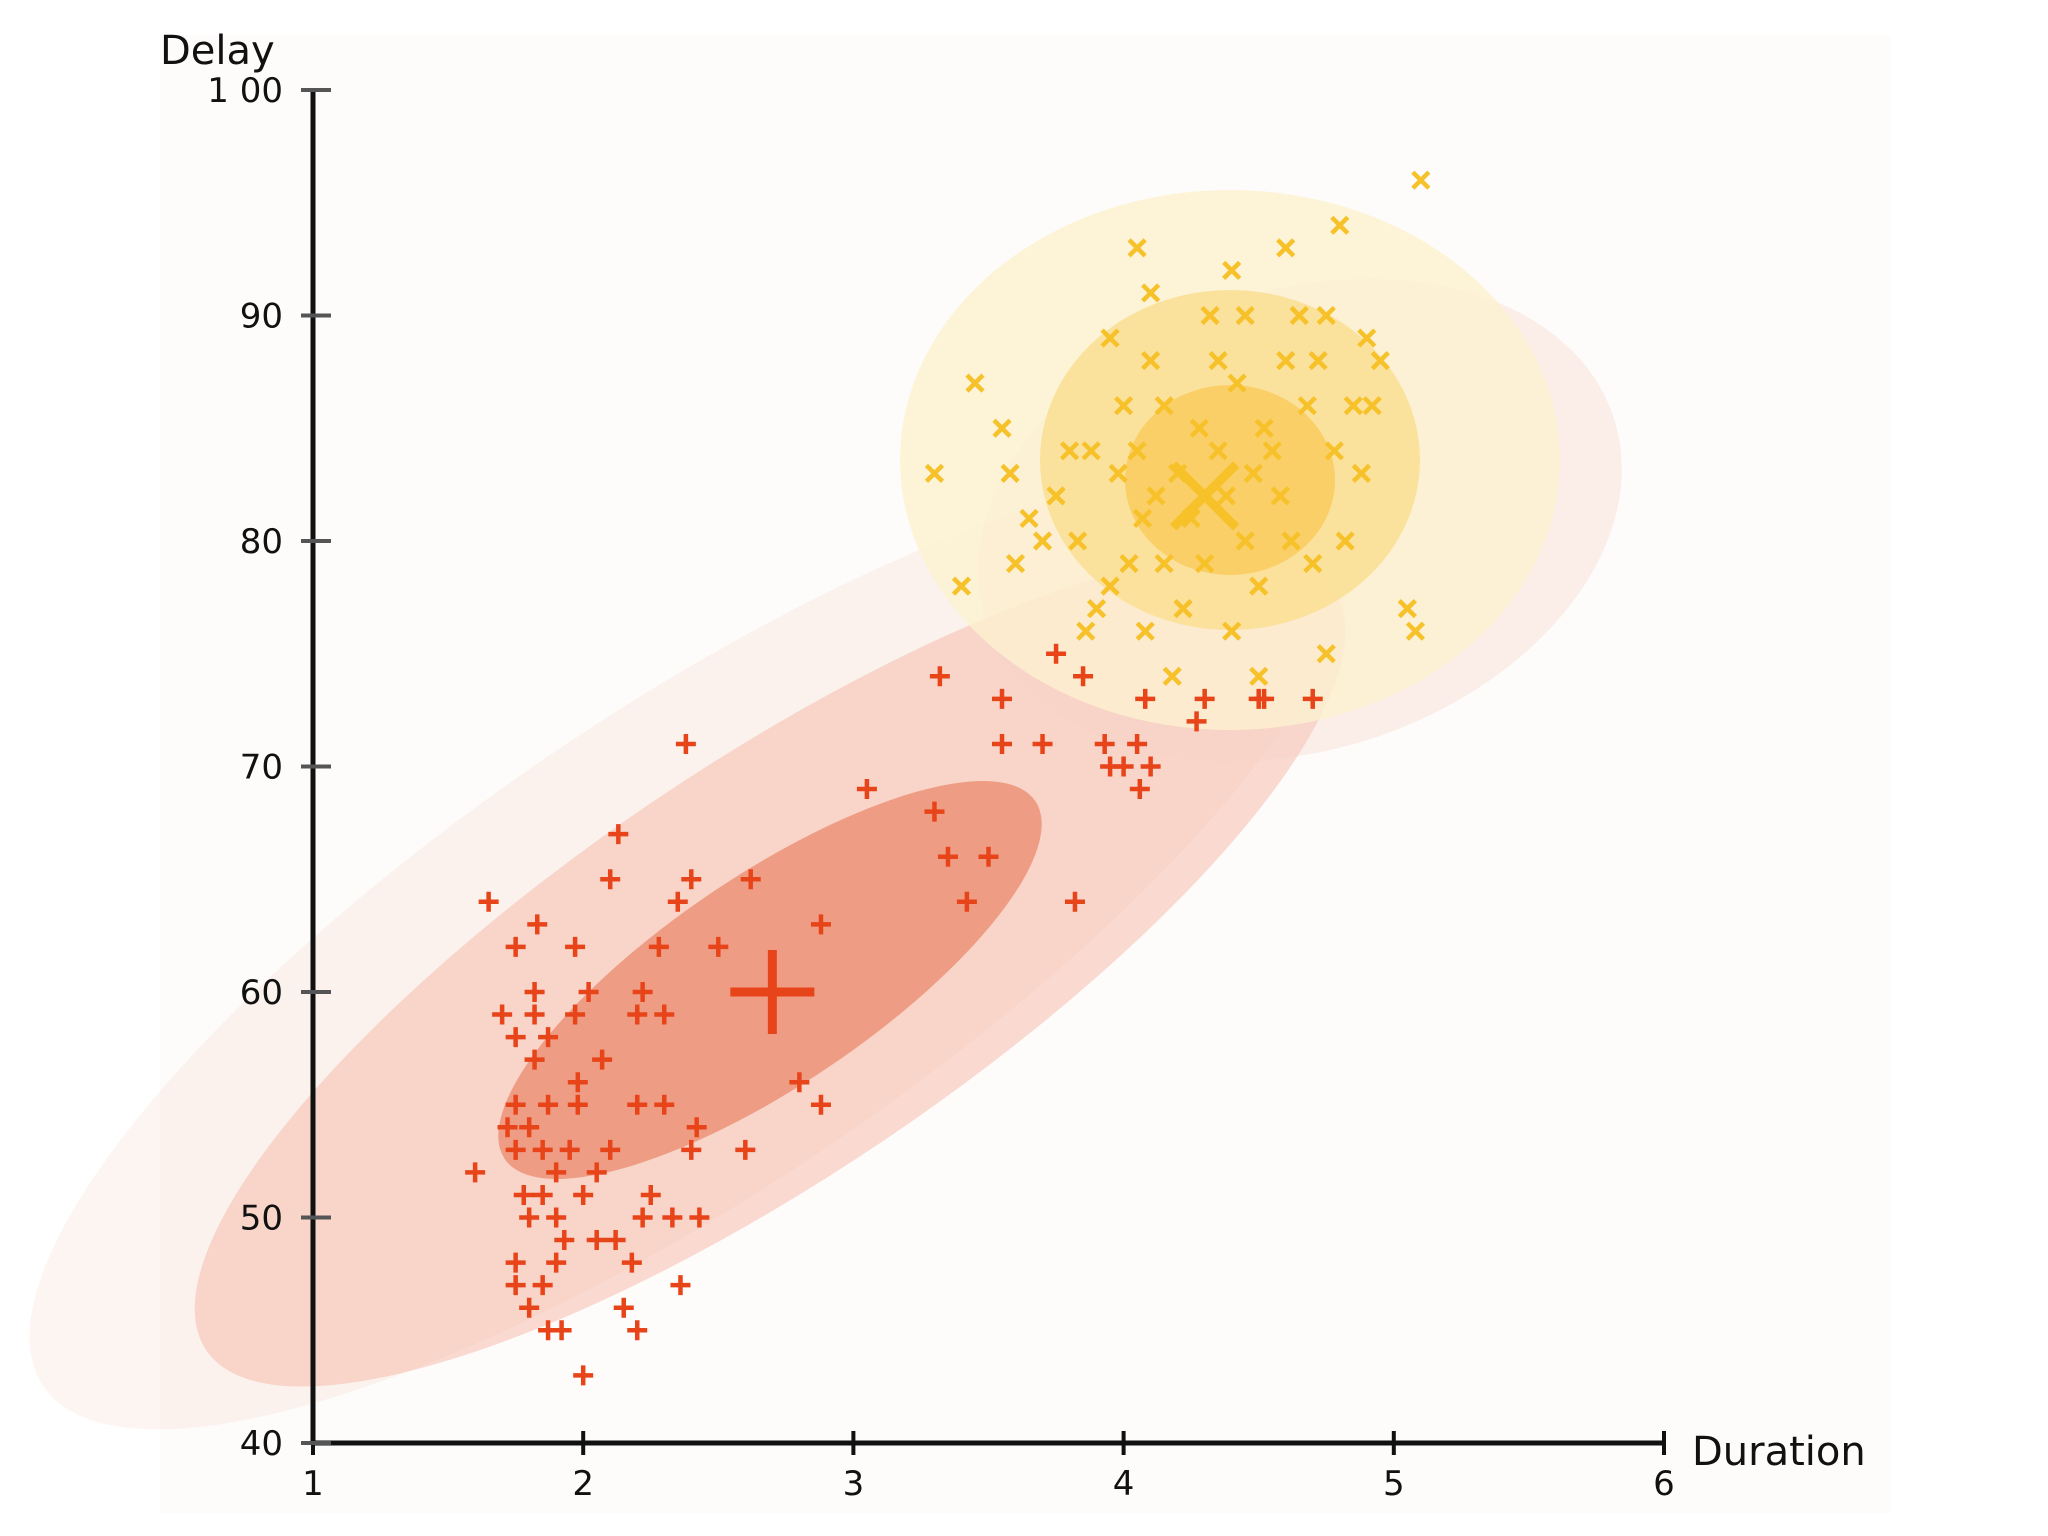 This screenshot has width=2048, height=1536. I want to click on x-tick-label: 6, so click(1664, 1484).